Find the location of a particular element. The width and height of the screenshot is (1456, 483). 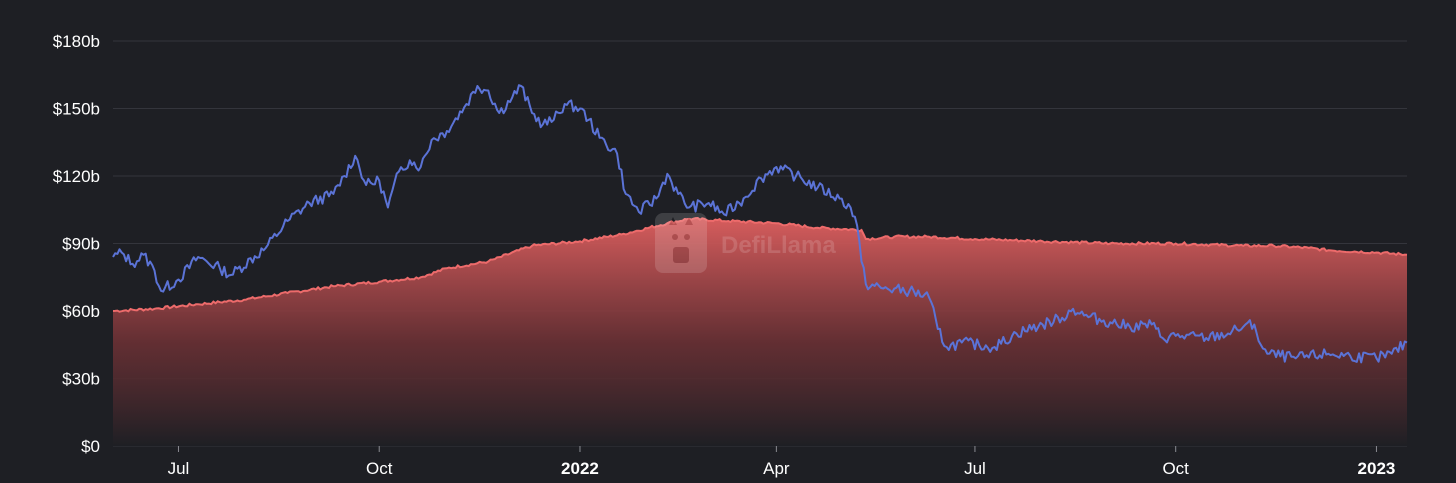

y-tick-label: $180b is located at coordinates (76, 41).